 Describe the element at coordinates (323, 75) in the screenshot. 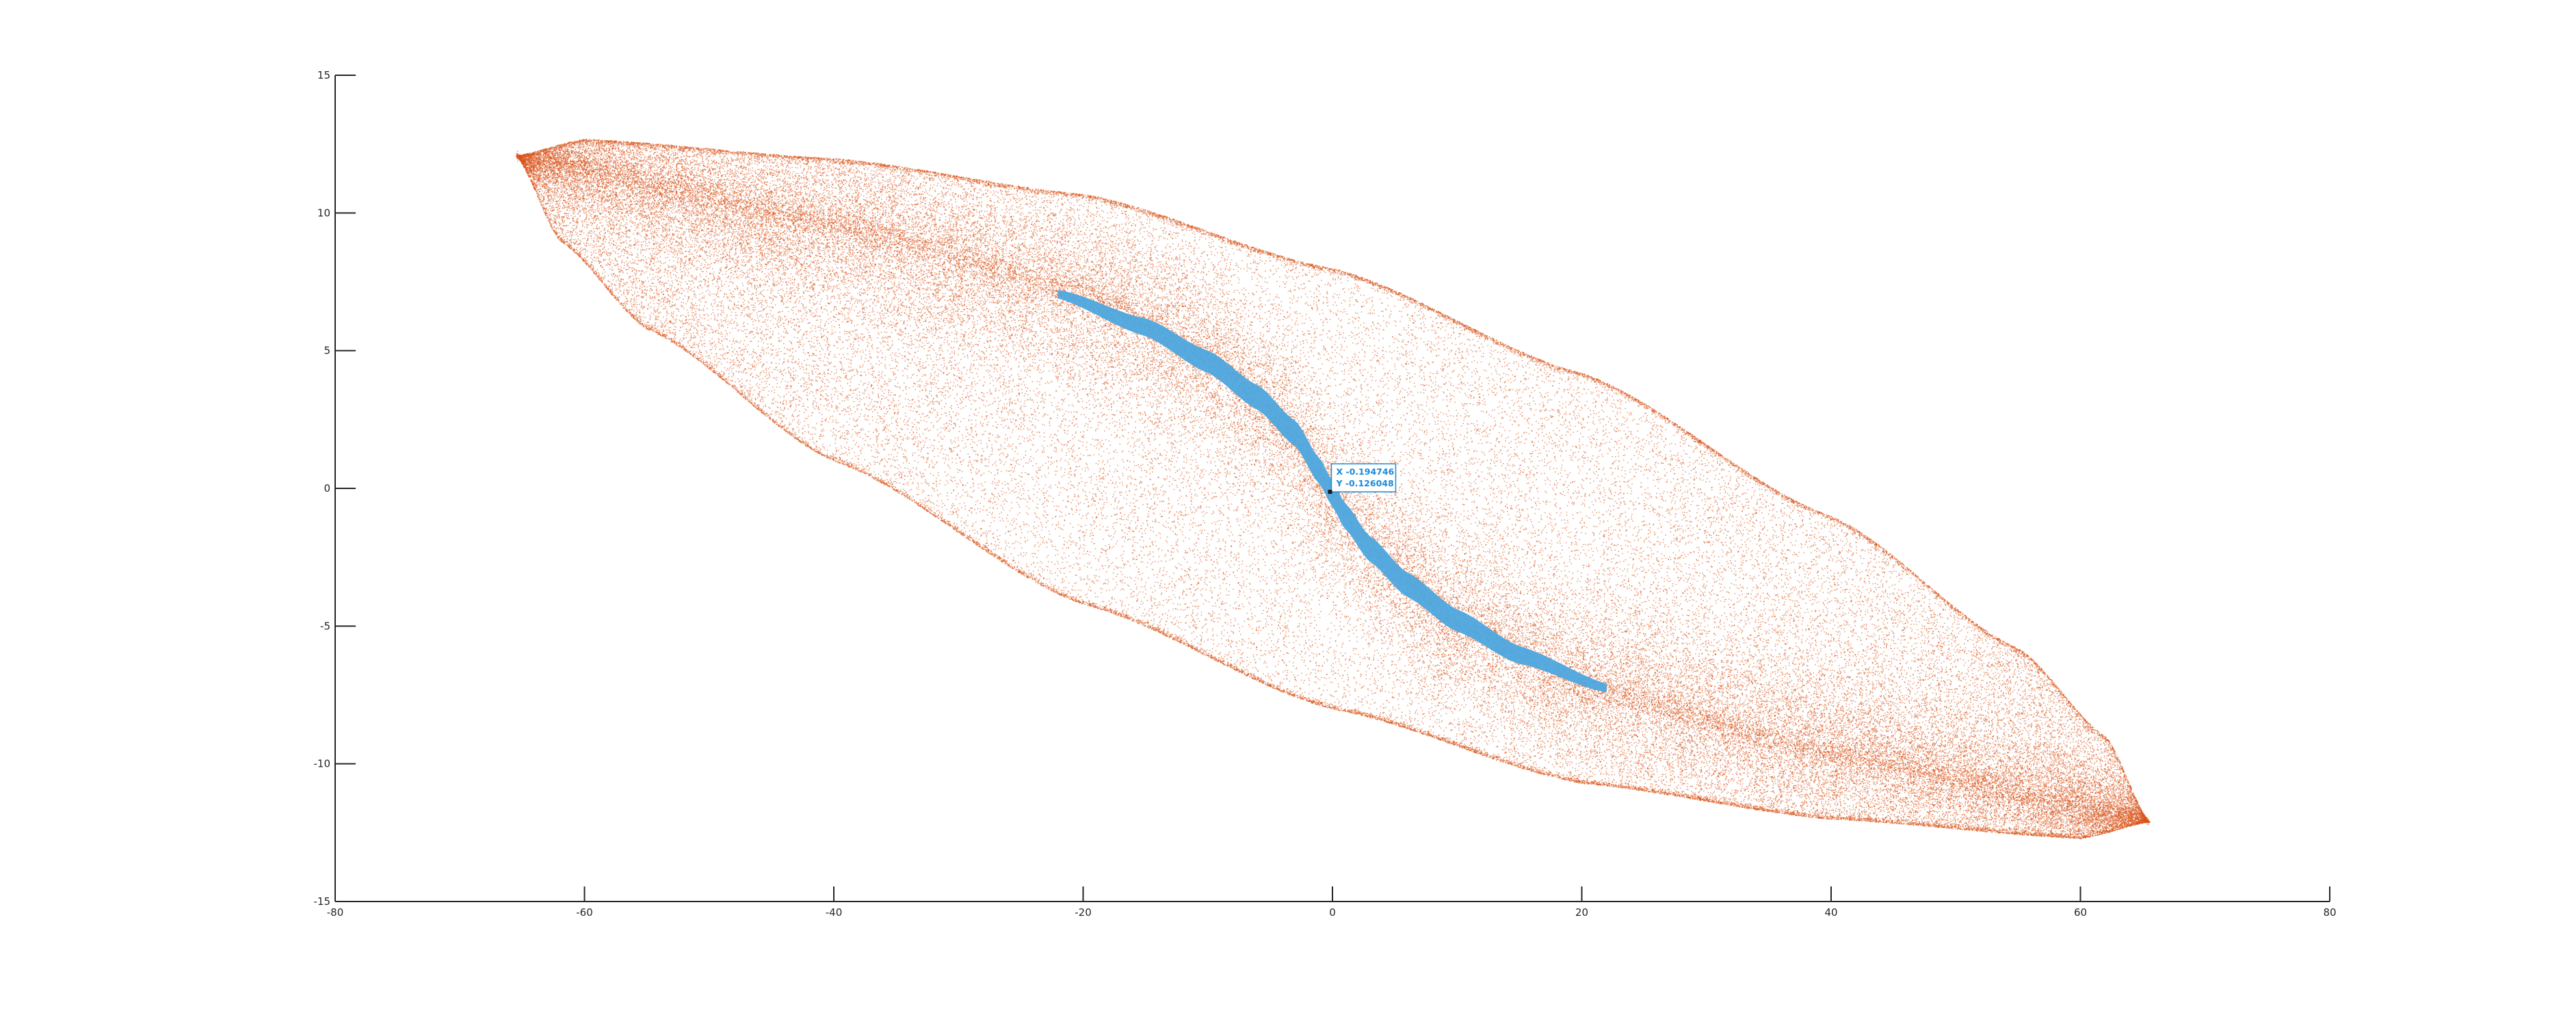

I see `y-tick-label: 15` at that location.